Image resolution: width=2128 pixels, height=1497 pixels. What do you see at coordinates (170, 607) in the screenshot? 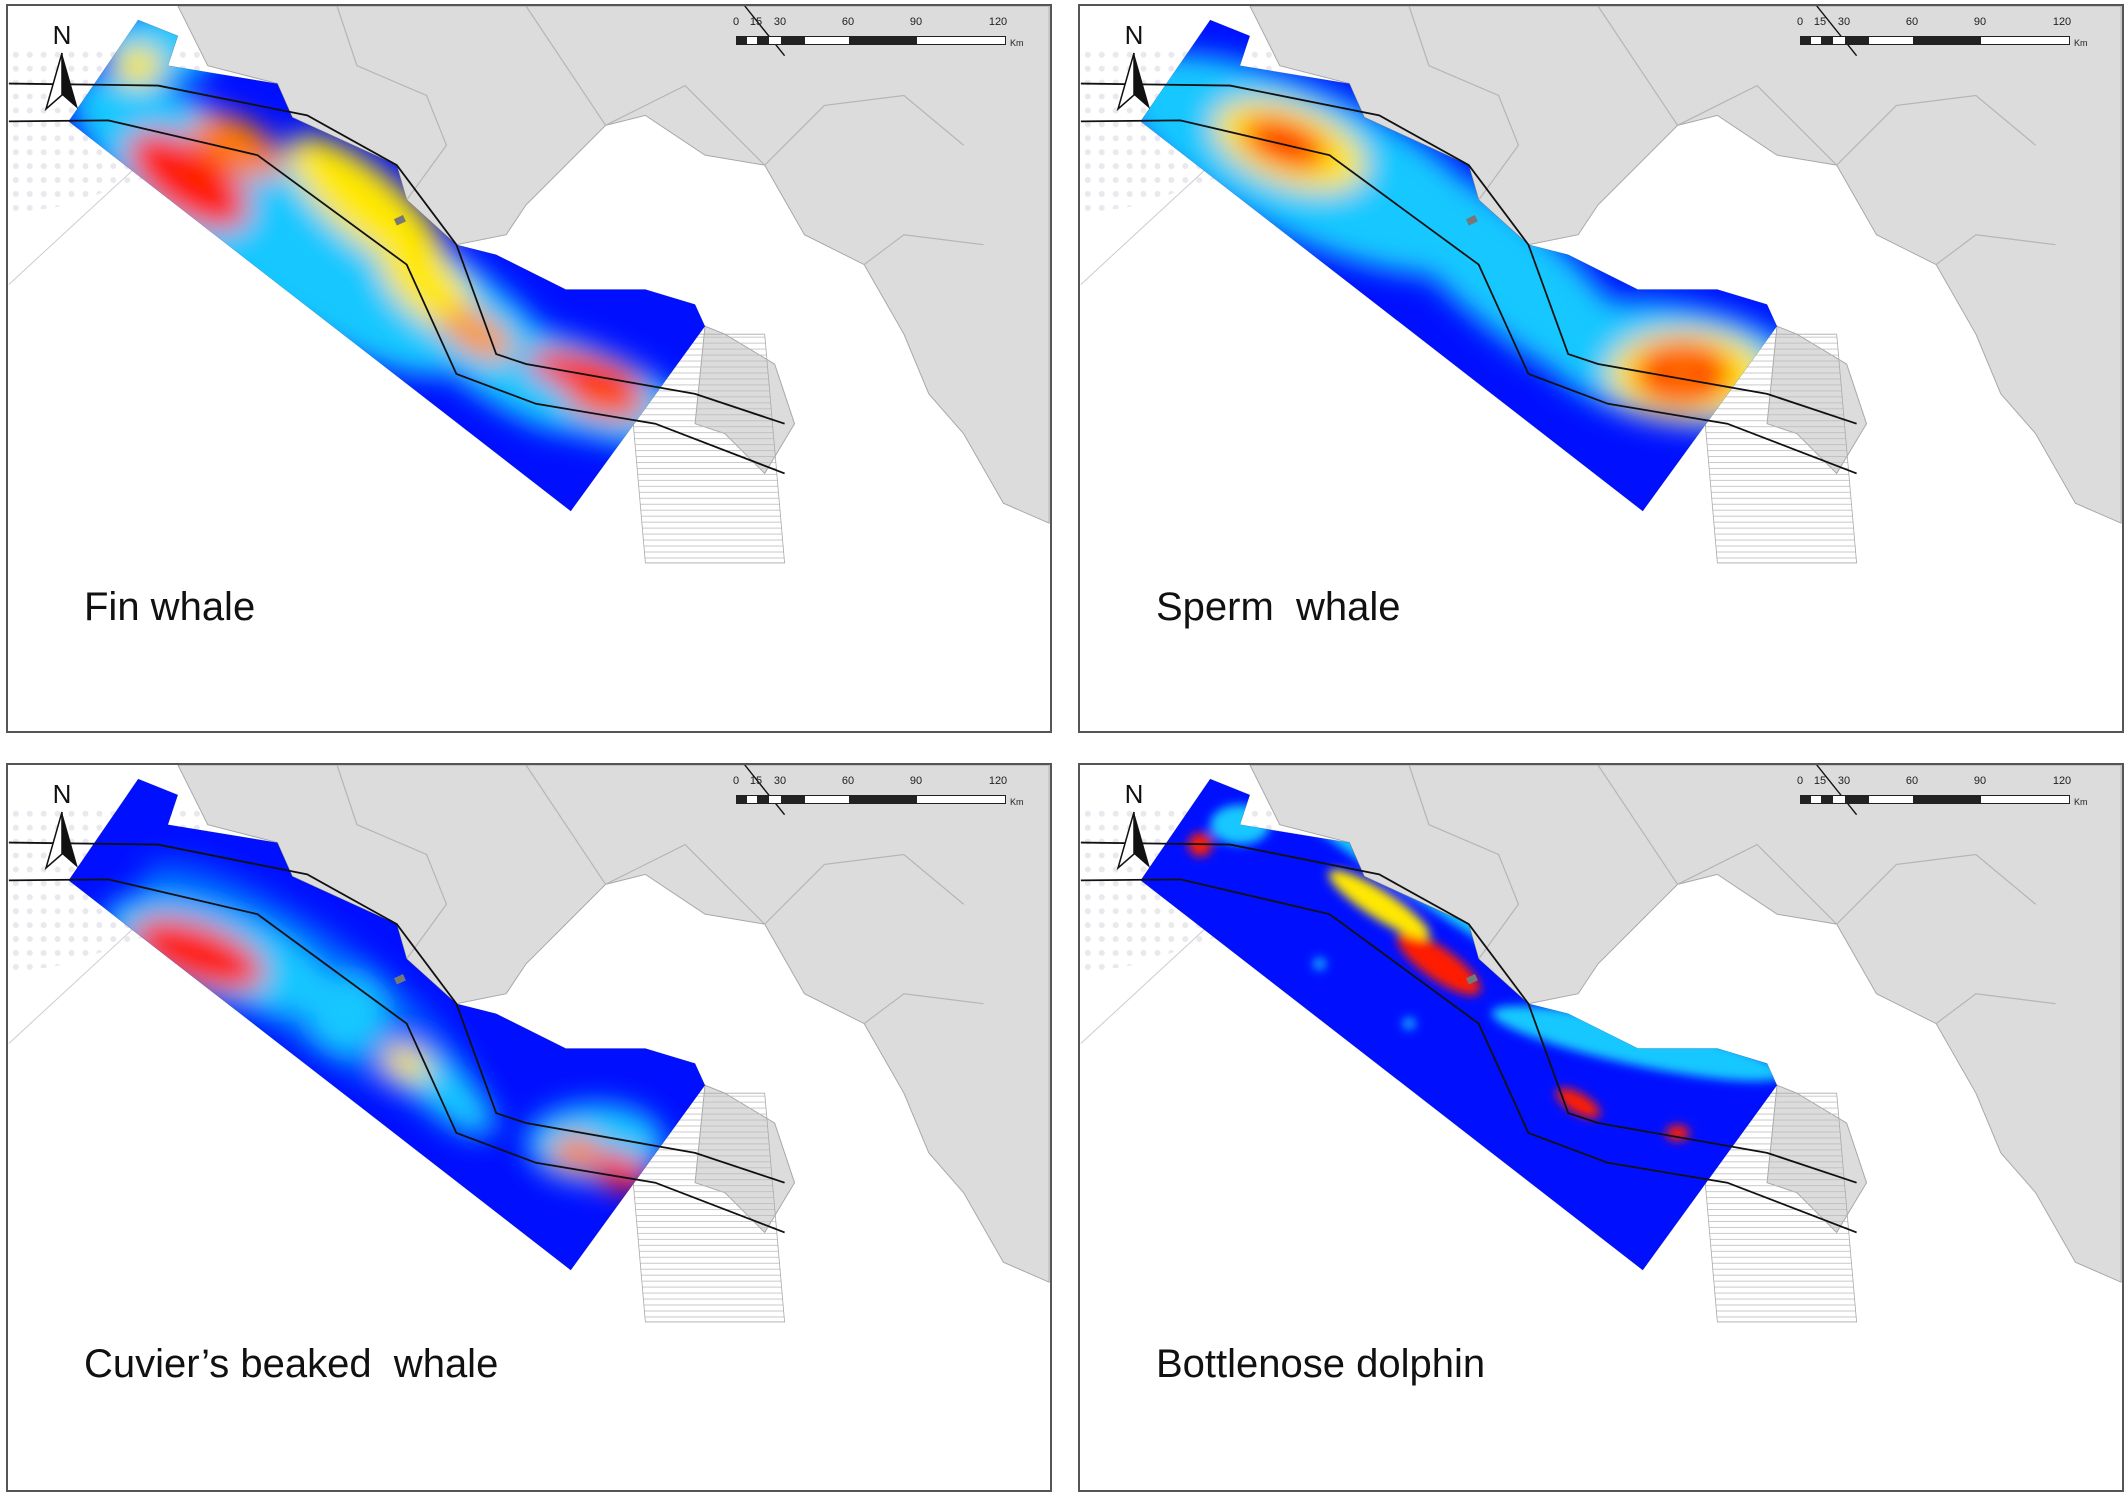
I see `species-label: Fin whale` at bounding box center [170, 607].